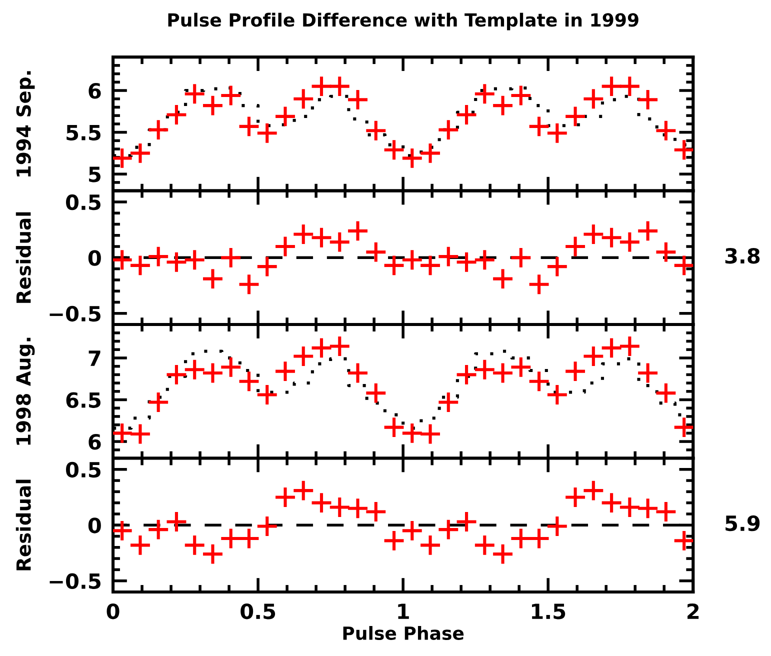 The height and width of the screenshot is (656, 771). What do you see at coordinates (258, 611) in the screenshot?
I see `x-tick-label: 0.5` at bounding box center [258, 611].